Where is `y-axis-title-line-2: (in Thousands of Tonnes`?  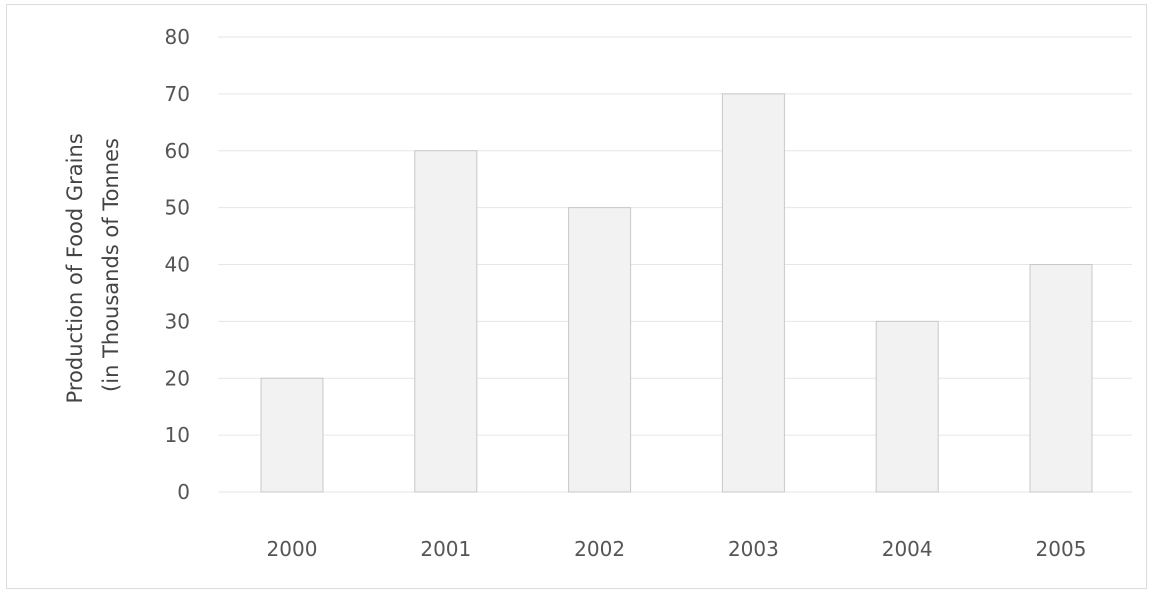
y-axis-title-line-2: (in Thousands of Tonnes is located at coordinates (111, 265).